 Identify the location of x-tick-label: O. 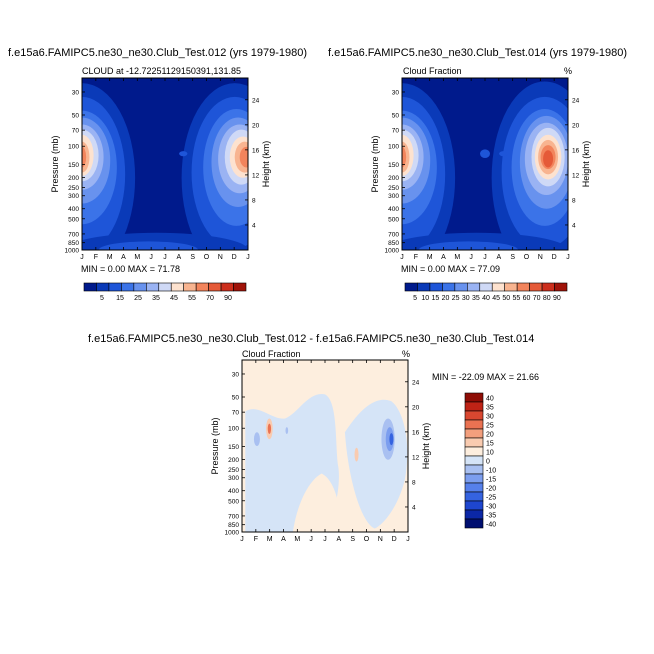
(367, 539).